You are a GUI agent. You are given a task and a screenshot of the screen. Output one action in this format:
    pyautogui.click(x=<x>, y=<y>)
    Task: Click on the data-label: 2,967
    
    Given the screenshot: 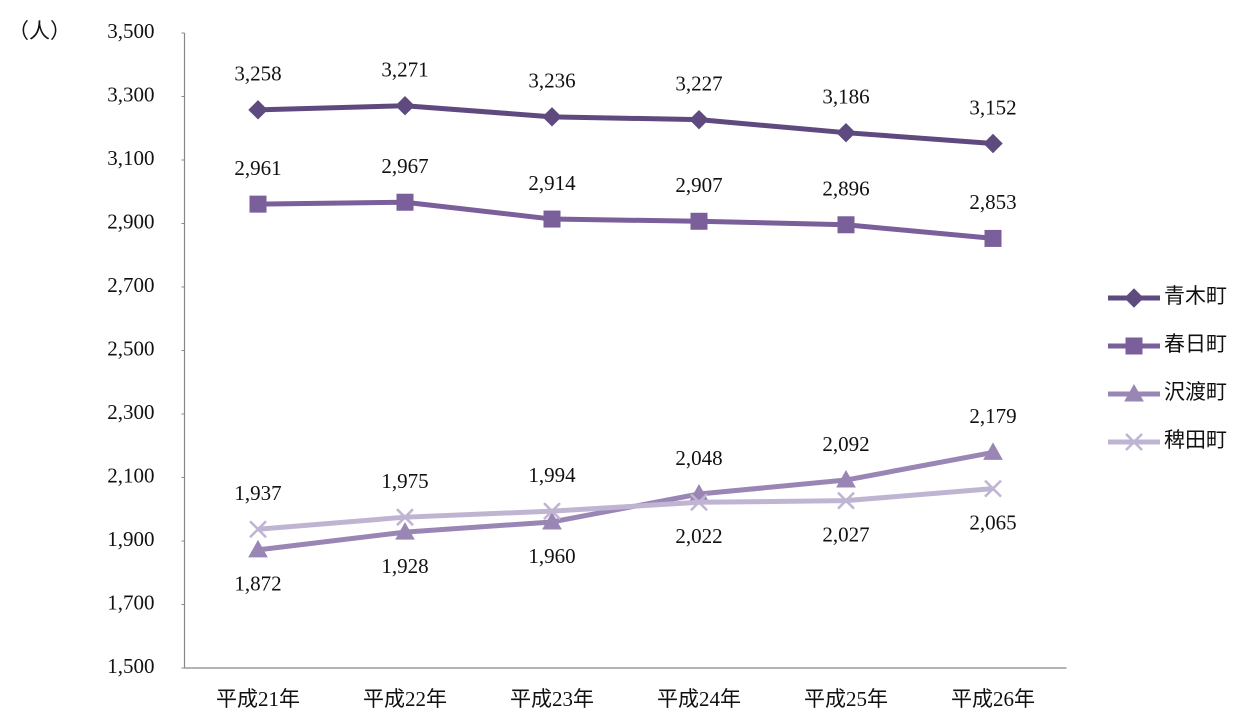 What is the action you would take?
    pyautogui.click(x=404, y=166)
    